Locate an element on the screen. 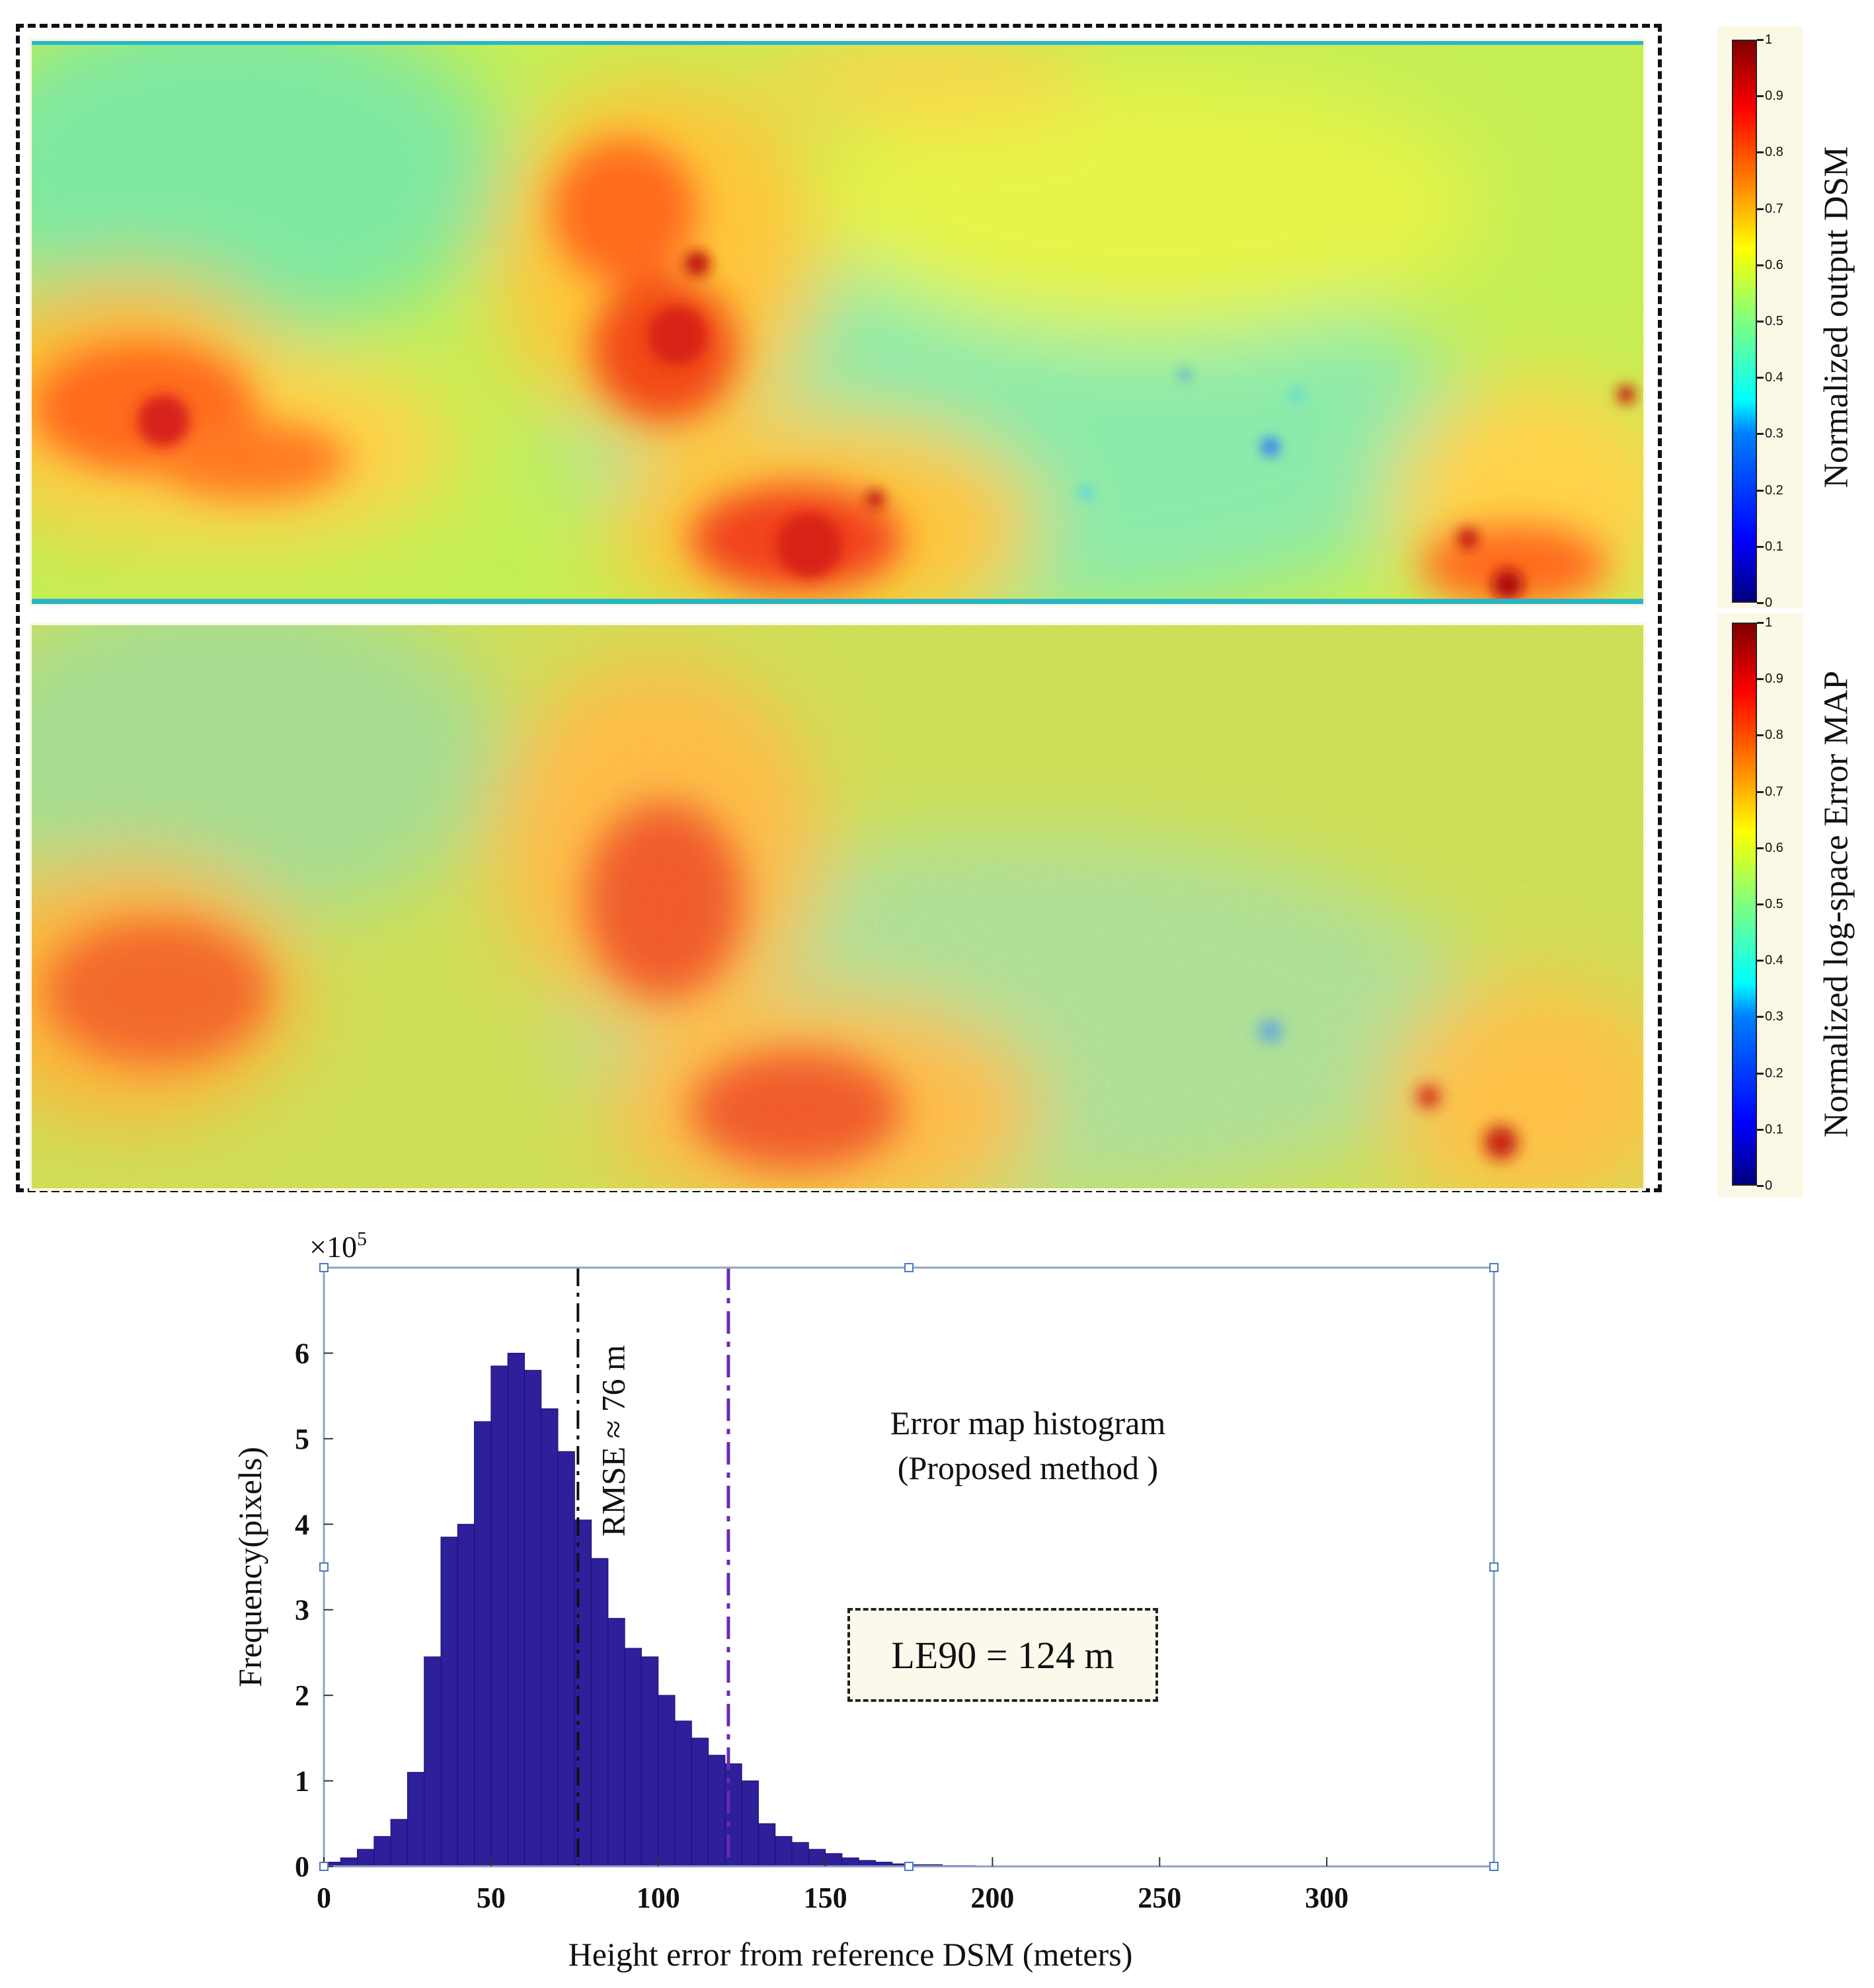 The width and height of the screenshot is (1874, 1988). colorbar-tick-label: 0.9 is located at coordinates (1774, 96).